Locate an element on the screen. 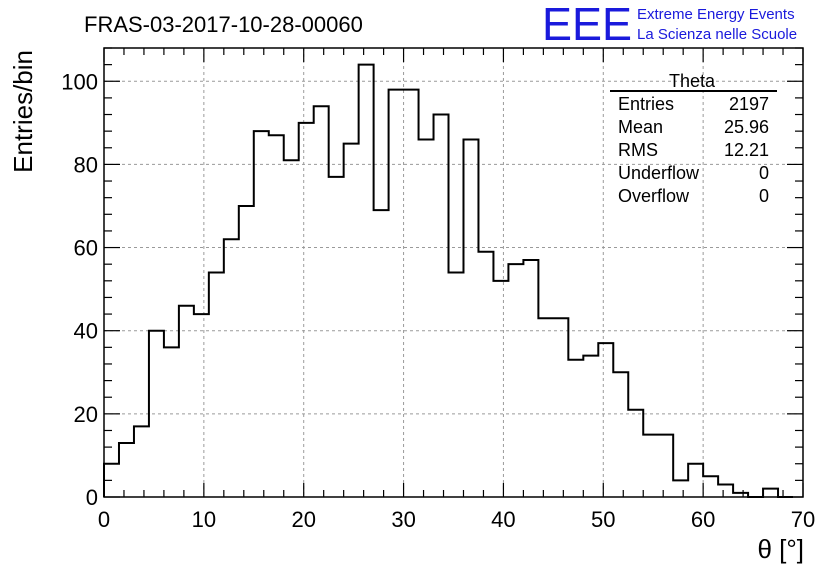 The height and width of the screenshot is (572, 836). stats-label: RMS is located at coordinates (638, 150).